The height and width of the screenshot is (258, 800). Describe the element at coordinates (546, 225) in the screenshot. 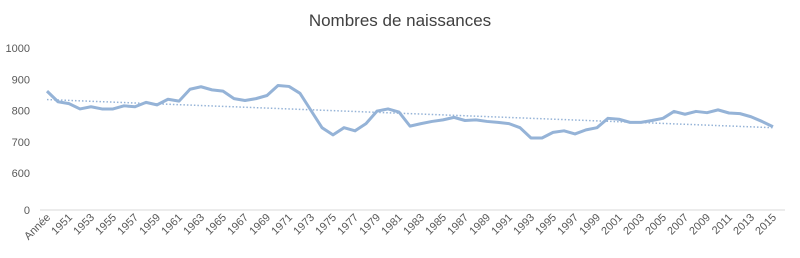

I see `x-tick-label: 1995` at that location.